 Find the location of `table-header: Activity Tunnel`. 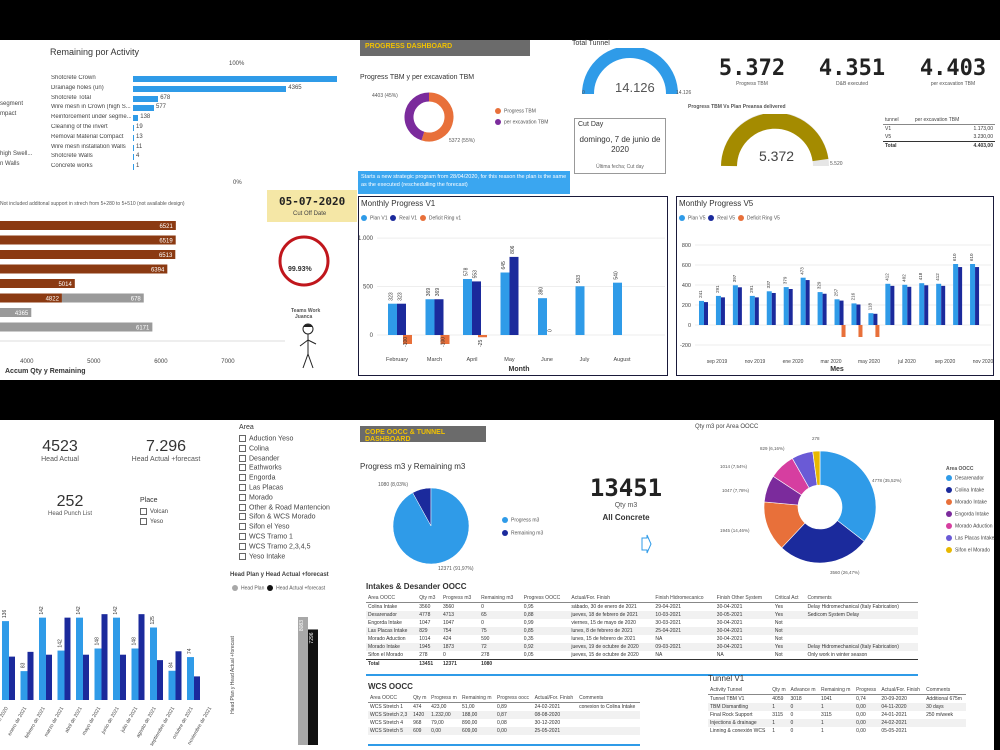

table-header: Activity Tunnel is located at coordinates (739, 690).